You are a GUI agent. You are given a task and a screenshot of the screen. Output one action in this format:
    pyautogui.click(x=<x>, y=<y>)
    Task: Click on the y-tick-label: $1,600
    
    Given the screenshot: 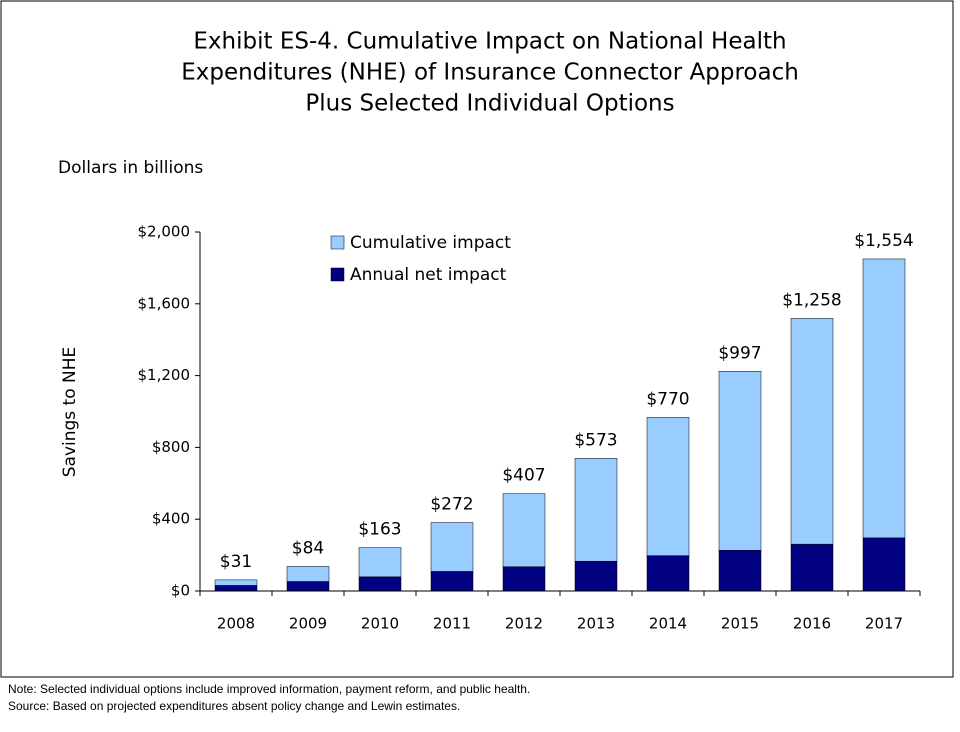 What is the action you would take?
    pyautogui.click(x=164, y=303)
    